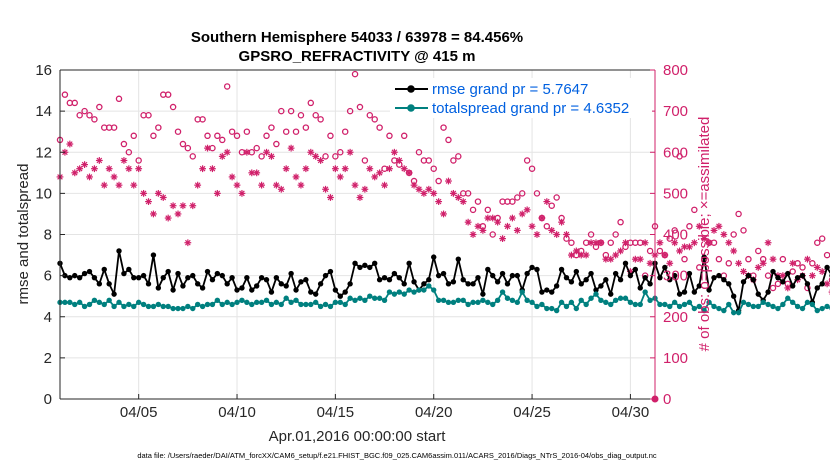 This screenshot has width=830, height=470. What do you see at coordinates (237, 412) in the screenshot?
I see `x-tick-label: 04/10` at bounding box center [237, 412].